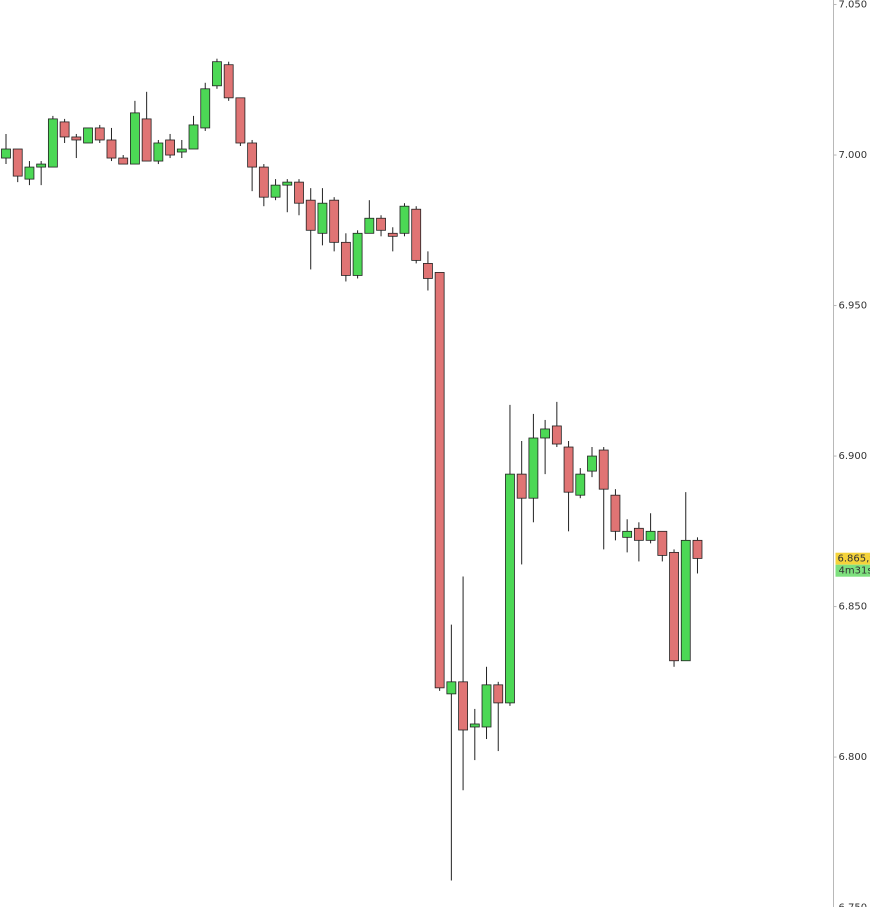 This screenshot has height=907, width=870. What do you see at coordinates (853, 757) in the screenshot?
I see `y-tick-label: 6.800` at bounding box center [853, 757].